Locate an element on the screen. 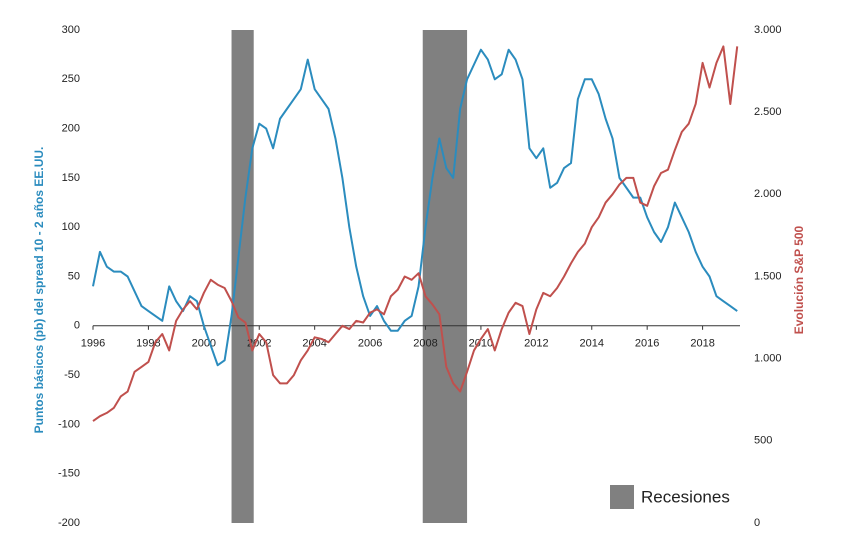 This screenshot has width=842, height=547. y-tick-label: -100 is located at coordinates (69, 424).